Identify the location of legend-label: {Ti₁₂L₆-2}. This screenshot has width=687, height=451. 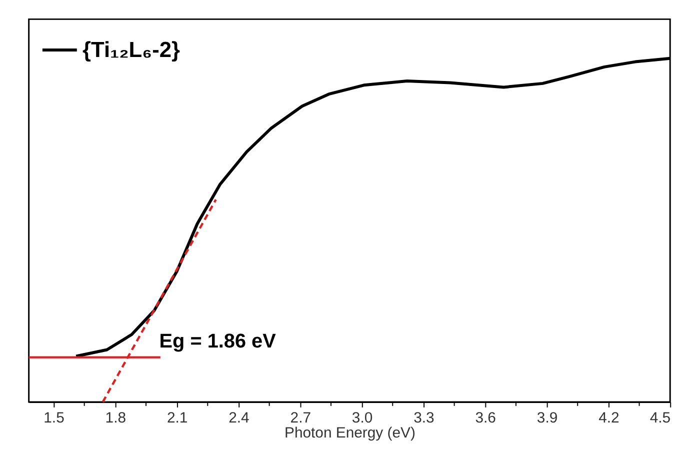
(131, 49).